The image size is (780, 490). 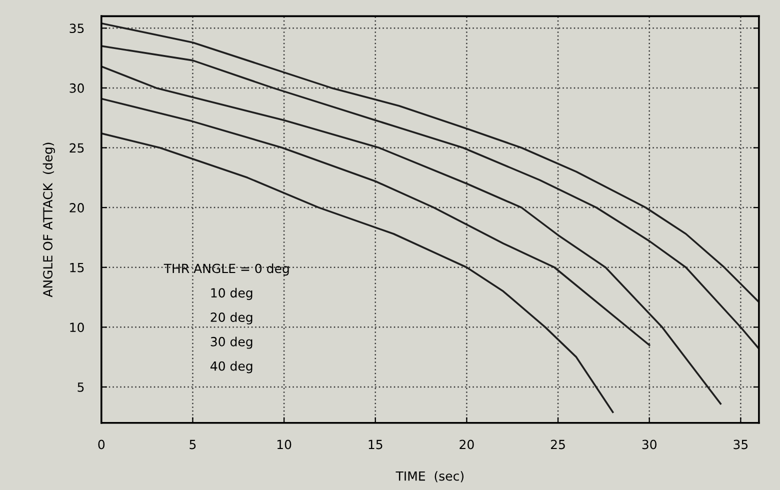 What do you see at coordinates (231, 342) in the screenshot?
I see `annotation: 30 deg` at bounding box center [231, 342].